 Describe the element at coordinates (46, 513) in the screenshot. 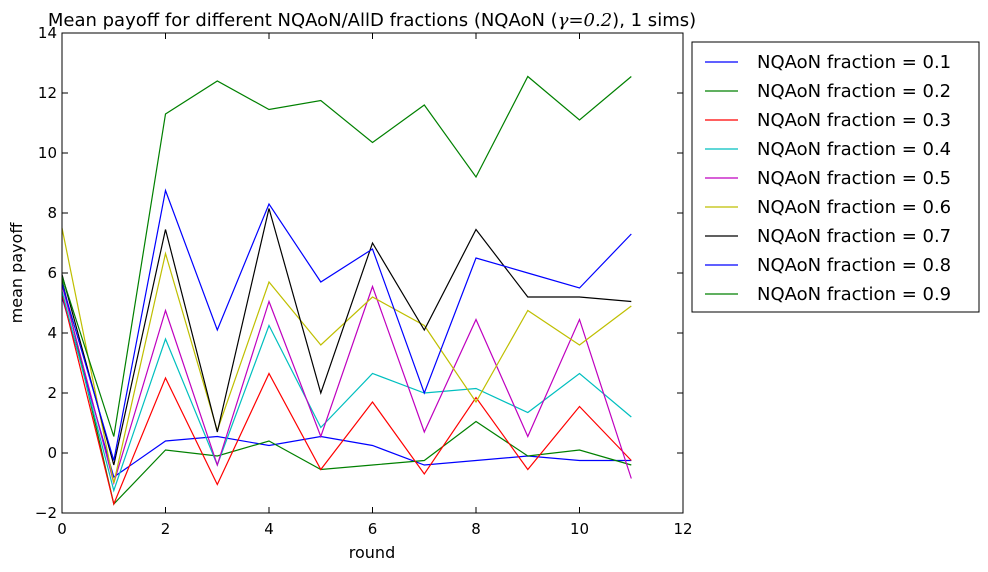

I see `y-tick-label: −2` at that location.